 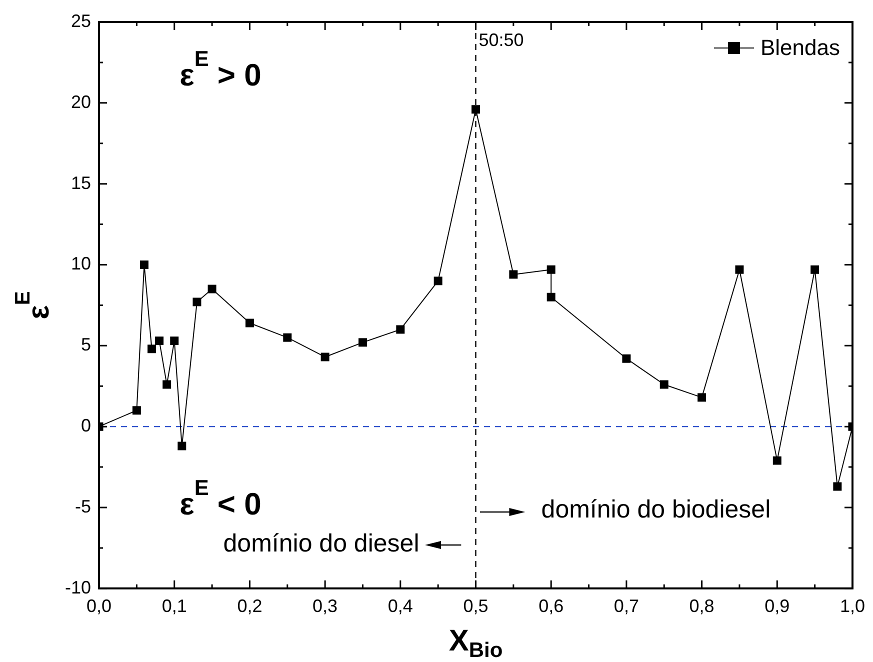 I want to click on x-tick-label: 0,2, so click(x=249, y=606).